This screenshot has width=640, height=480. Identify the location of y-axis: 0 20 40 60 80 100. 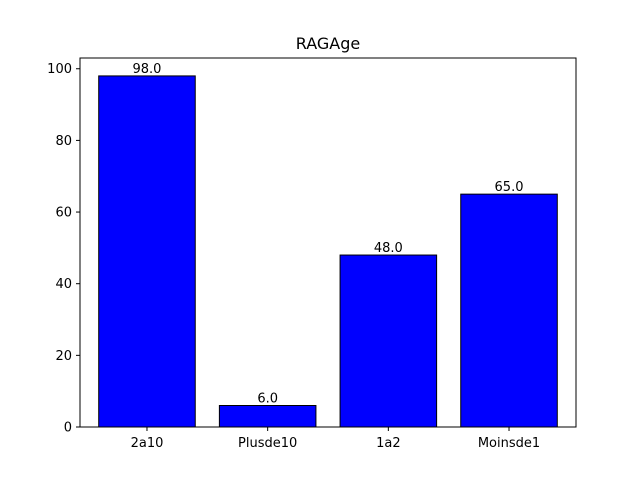
(63, 249).